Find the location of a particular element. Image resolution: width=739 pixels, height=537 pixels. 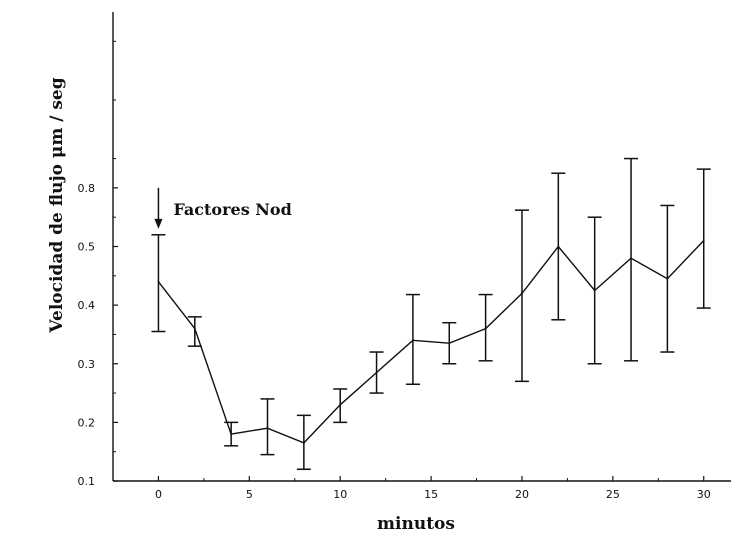

y-tick-label: 0.2 is located at coordinates (87, 422).